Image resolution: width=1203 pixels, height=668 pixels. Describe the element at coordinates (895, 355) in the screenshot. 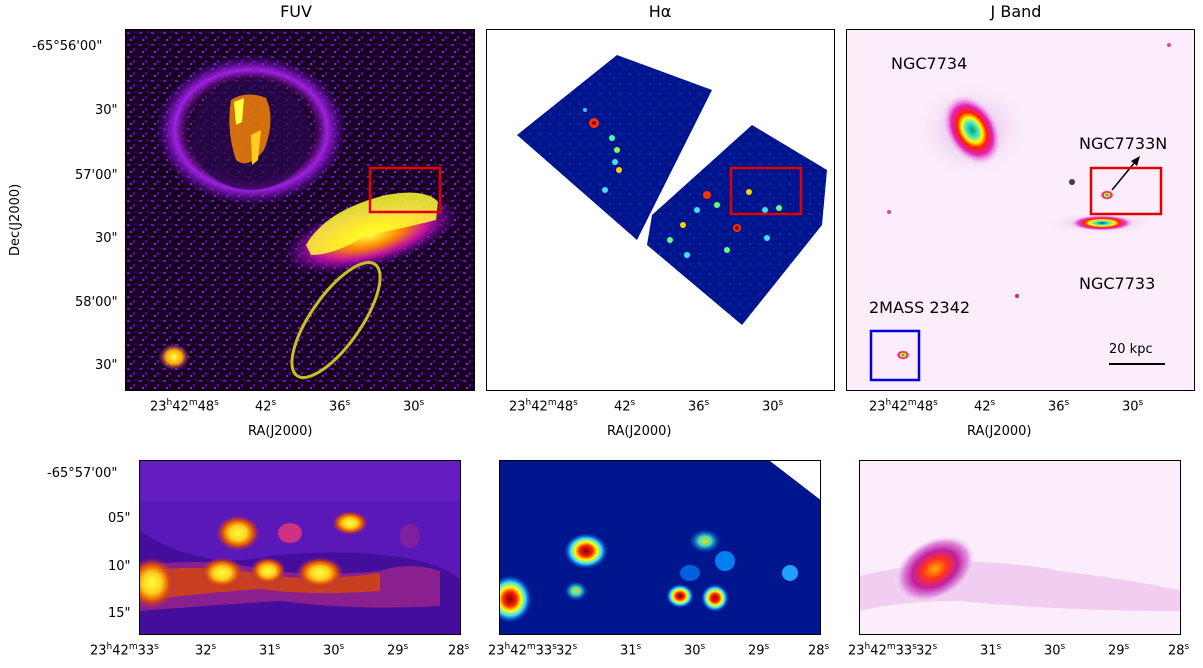

I see `jband-dwarf-box` at that location.